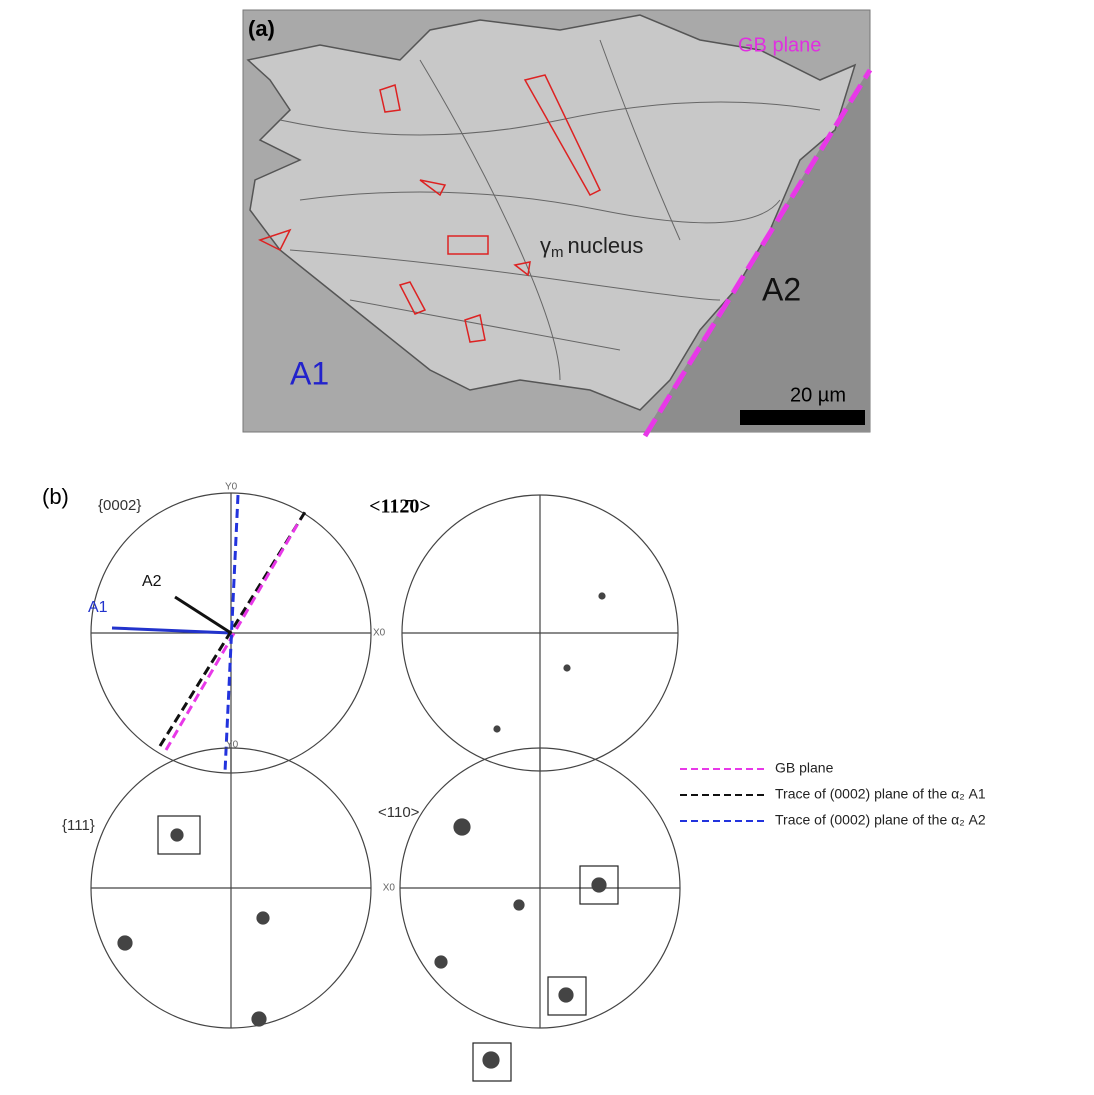  I want to click on trace-a2, so click(231, 633).